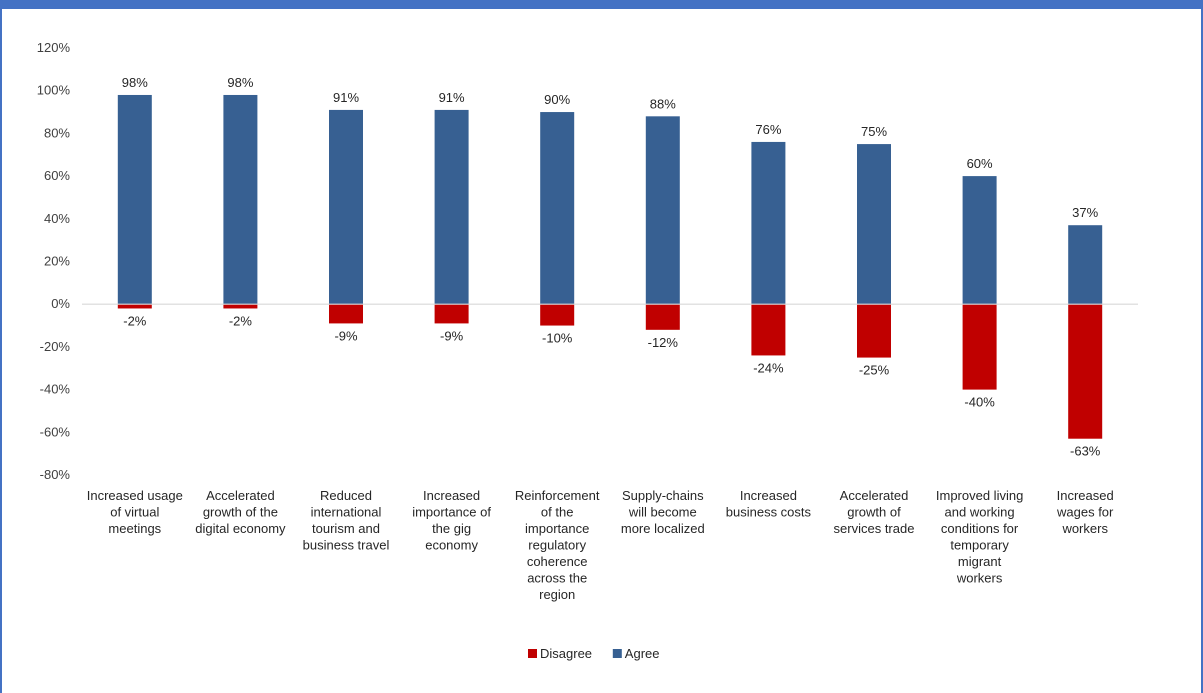  What do you see at coordinates (663, 103) in the screenshot?
I see `data-label-agree: 88%` at bounding box center [663, 103].